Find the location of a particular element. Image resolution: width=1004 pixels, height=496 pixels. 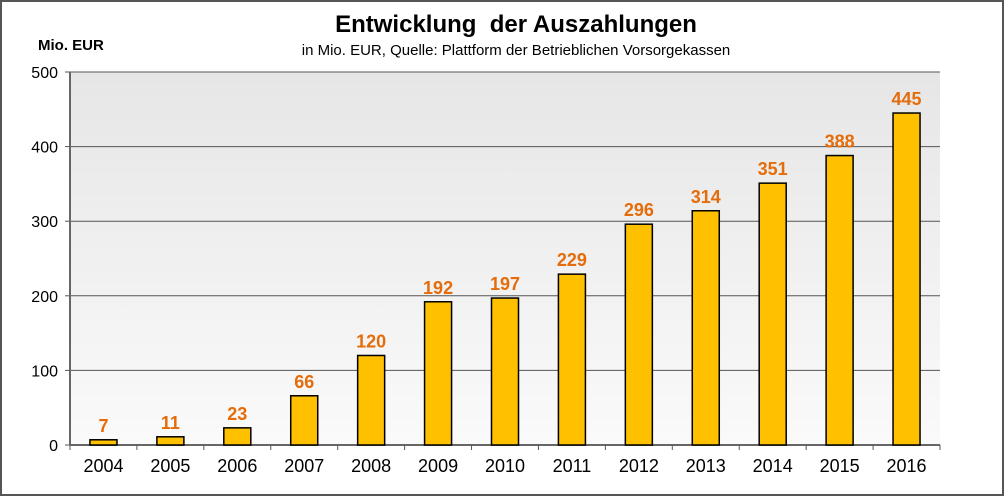

y-tick-label: 400 is located at coordinates (44, 148).